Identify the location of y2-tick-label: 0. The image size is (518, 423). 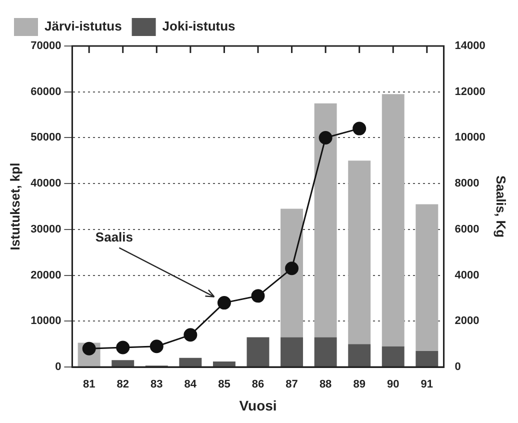
(457, 367).